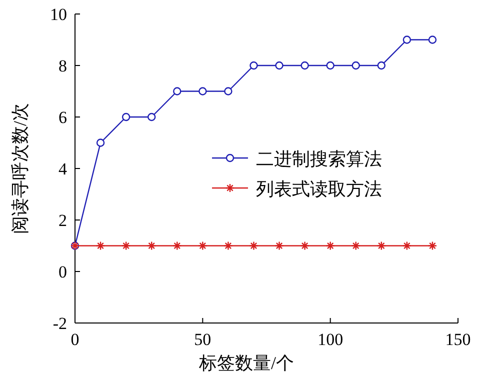 The width and height of the screenshot is (487, 380). I want to click on x-tick-label: 150, so click(458, 339).